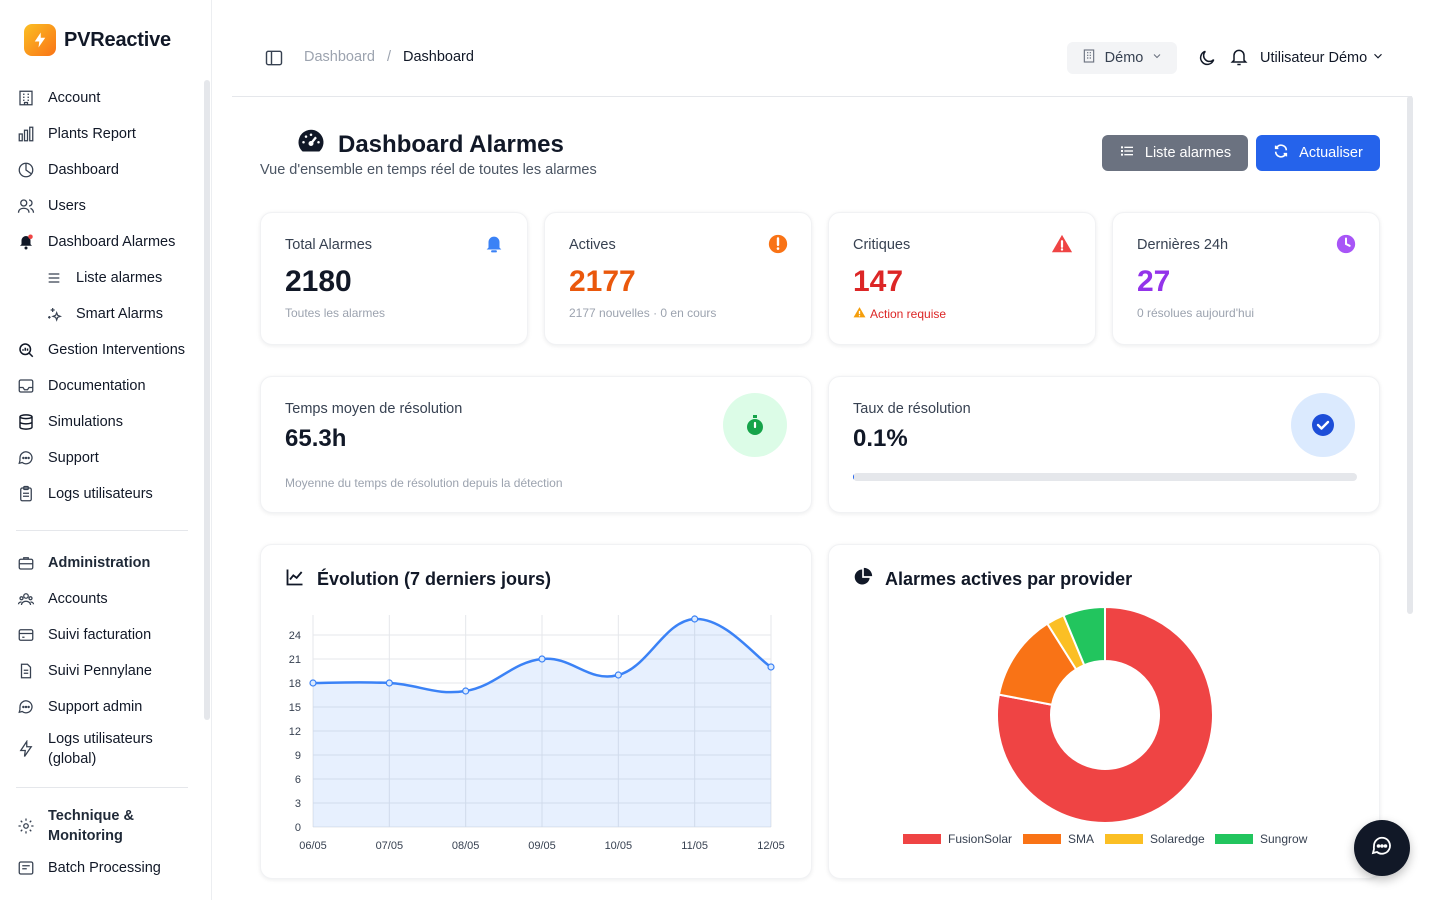  I want to click on stat-label: Actives, so click(592, 245).